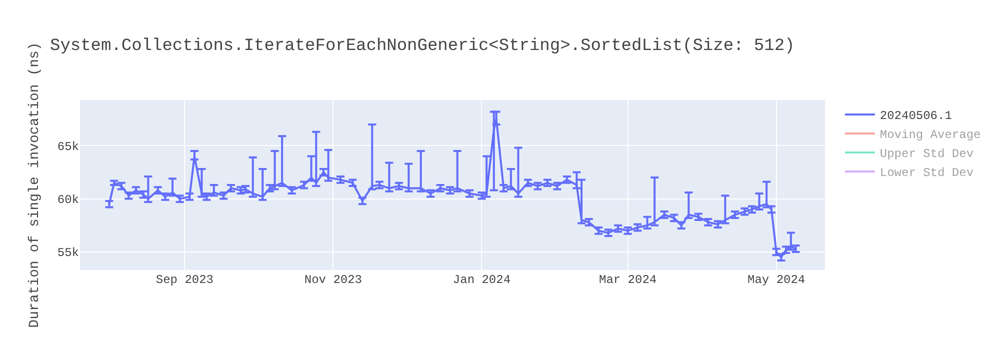 This screenshot has height=350, width=1000. Describe the element at coordinates (68, 200) in the screenshot. I see `y-tick-label: 60k` at that location.